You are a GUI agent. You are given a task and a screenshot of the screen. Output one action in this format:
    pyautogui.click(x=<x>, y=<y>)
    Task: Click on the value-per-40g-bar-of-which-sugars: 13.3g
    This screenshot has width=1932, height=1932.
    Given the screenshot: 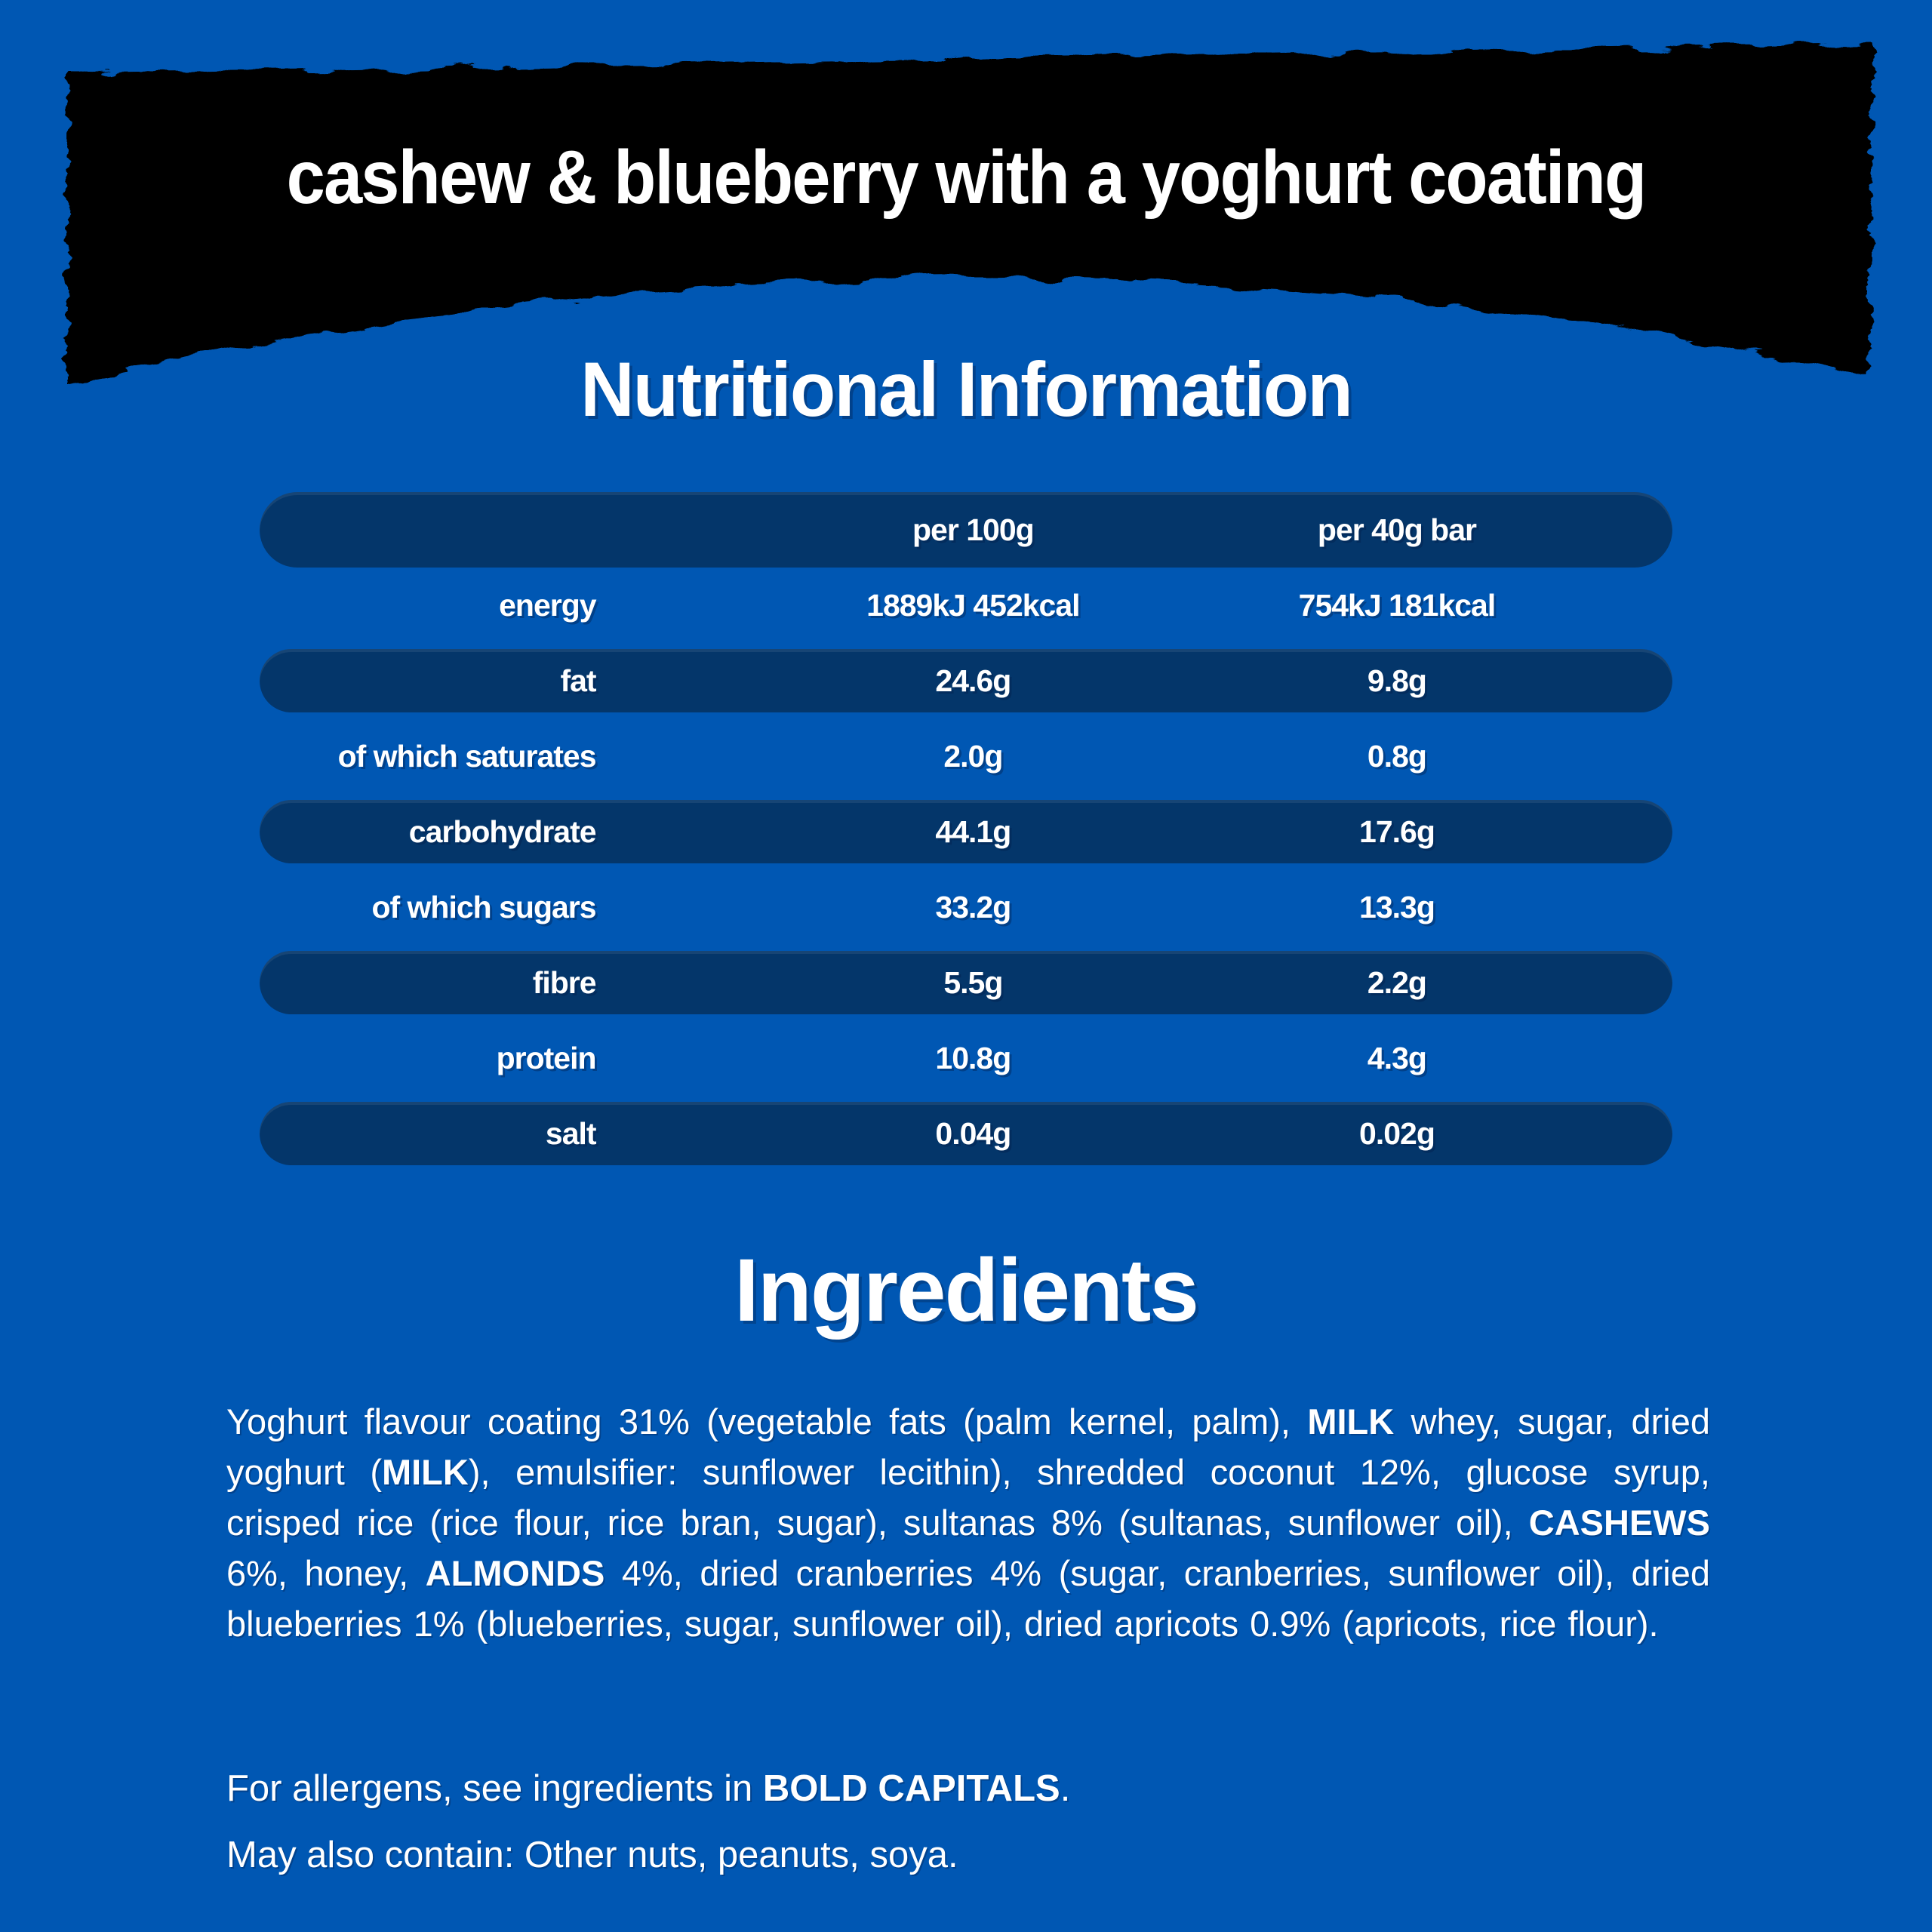 What is the action you would take?
    pyautogui.click(x=1397, y=906)
    